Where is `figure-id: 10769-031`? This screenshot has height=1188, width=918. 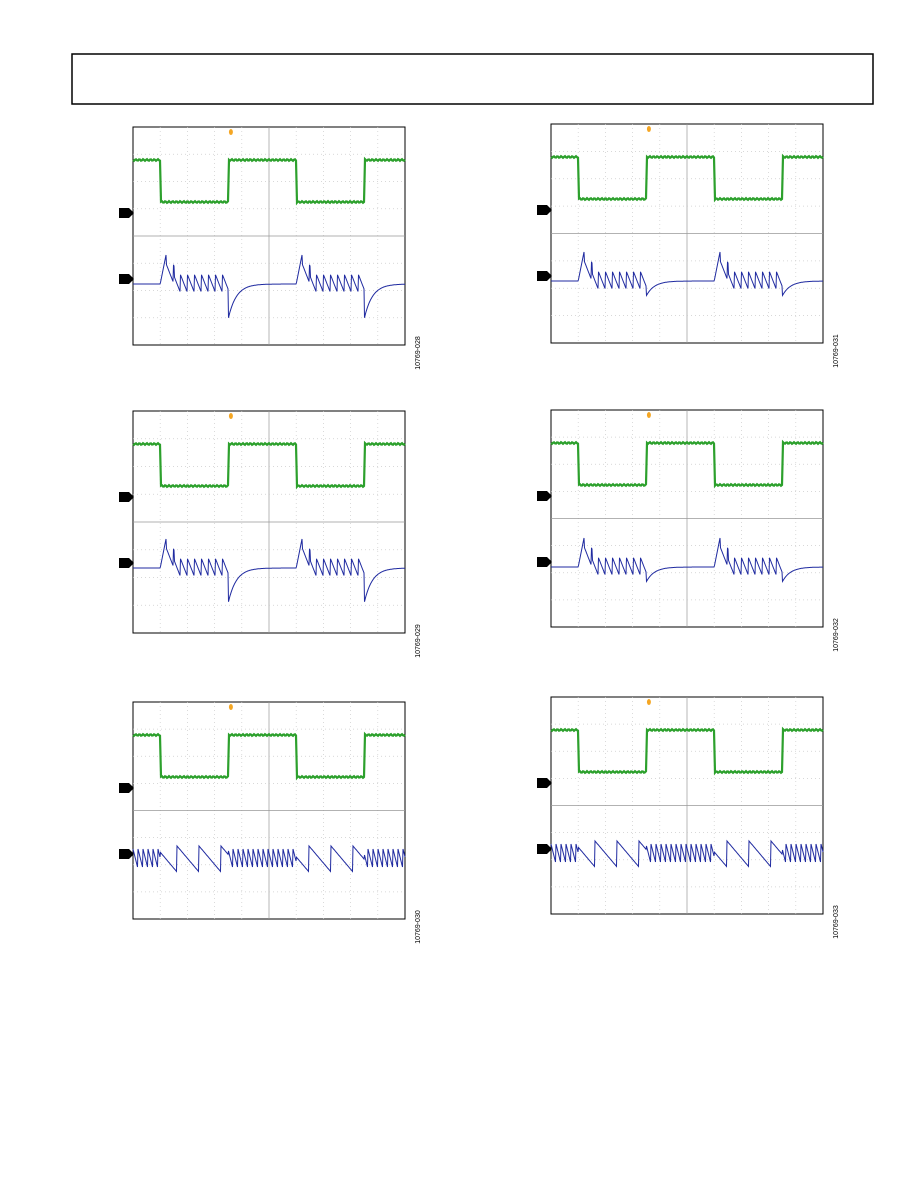 figure-id: 10769-031 is located at coordinates (836, 351).